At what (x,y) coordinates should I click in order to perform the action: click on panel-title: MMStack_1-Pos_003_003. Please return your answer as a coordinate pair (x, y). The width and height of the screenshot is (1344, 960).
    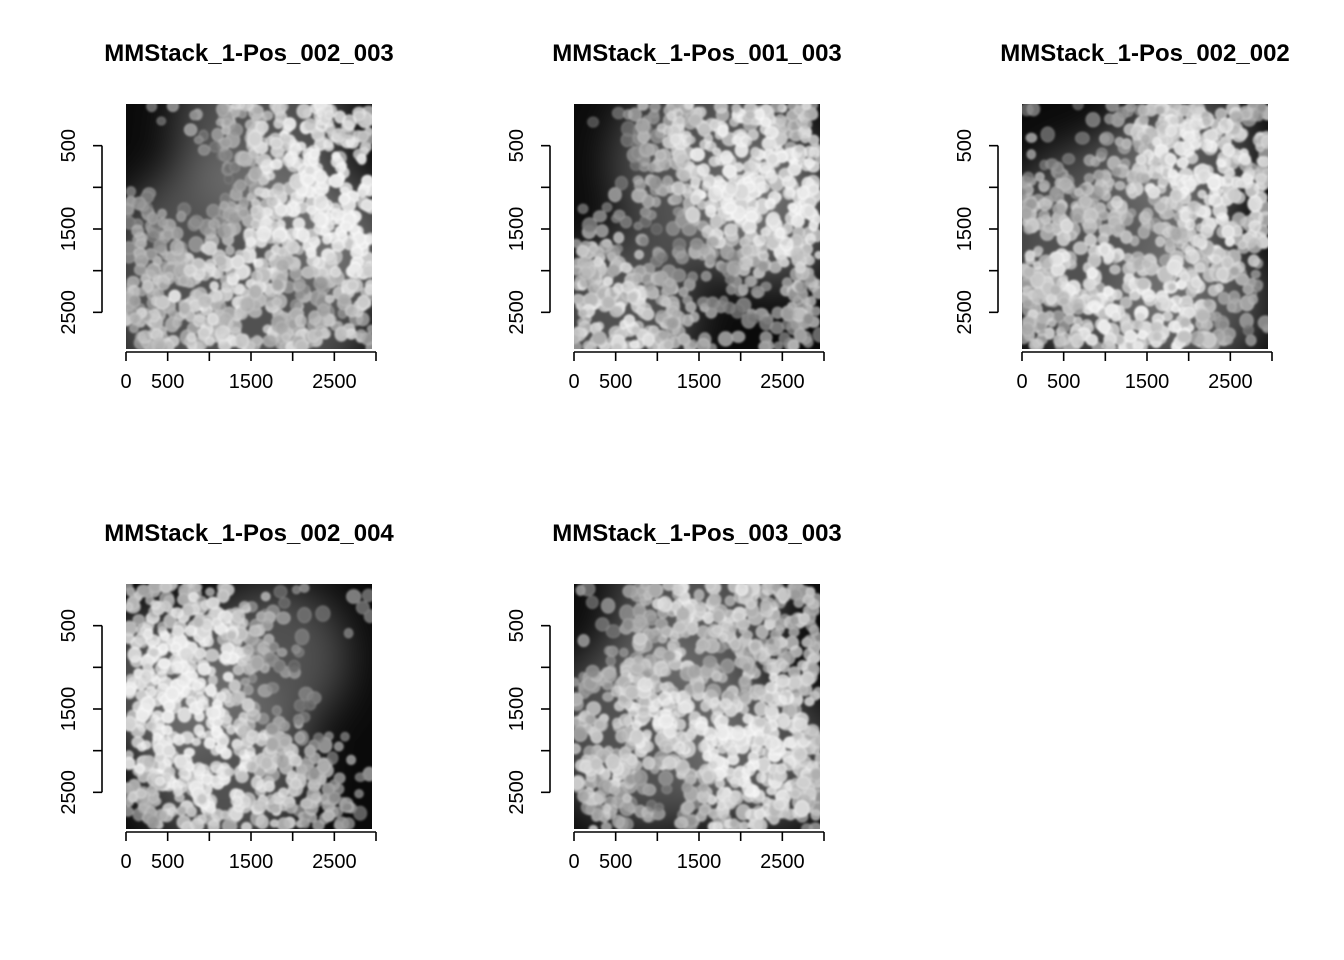
    Looking at the image, I should click on (697, 533).